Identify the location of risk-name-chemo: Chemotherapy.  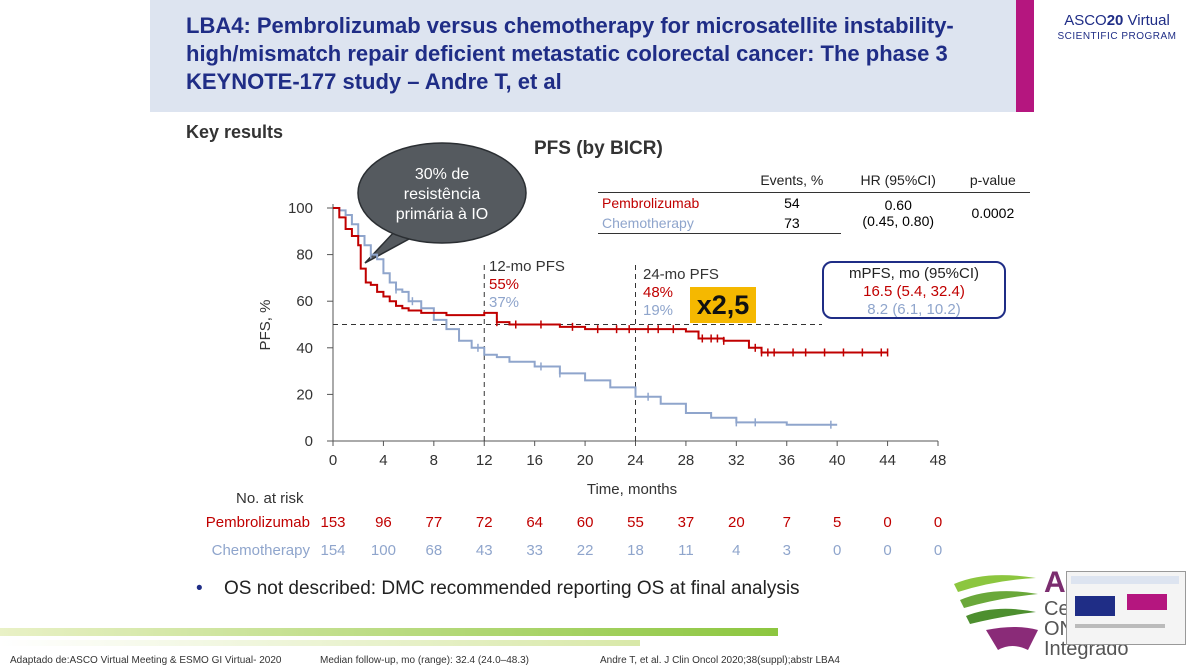
(260, 550).